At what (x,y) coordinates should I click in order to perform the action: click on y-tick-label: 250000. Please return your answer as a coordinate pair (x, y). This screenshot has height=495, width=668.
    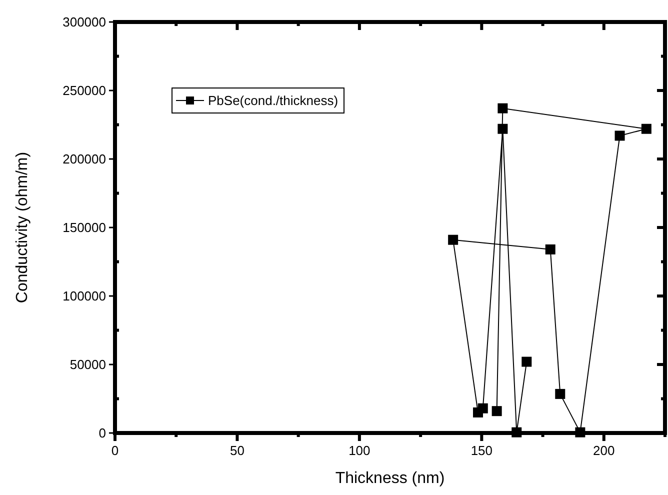
    Looking at the image, I should click on (84, 90).